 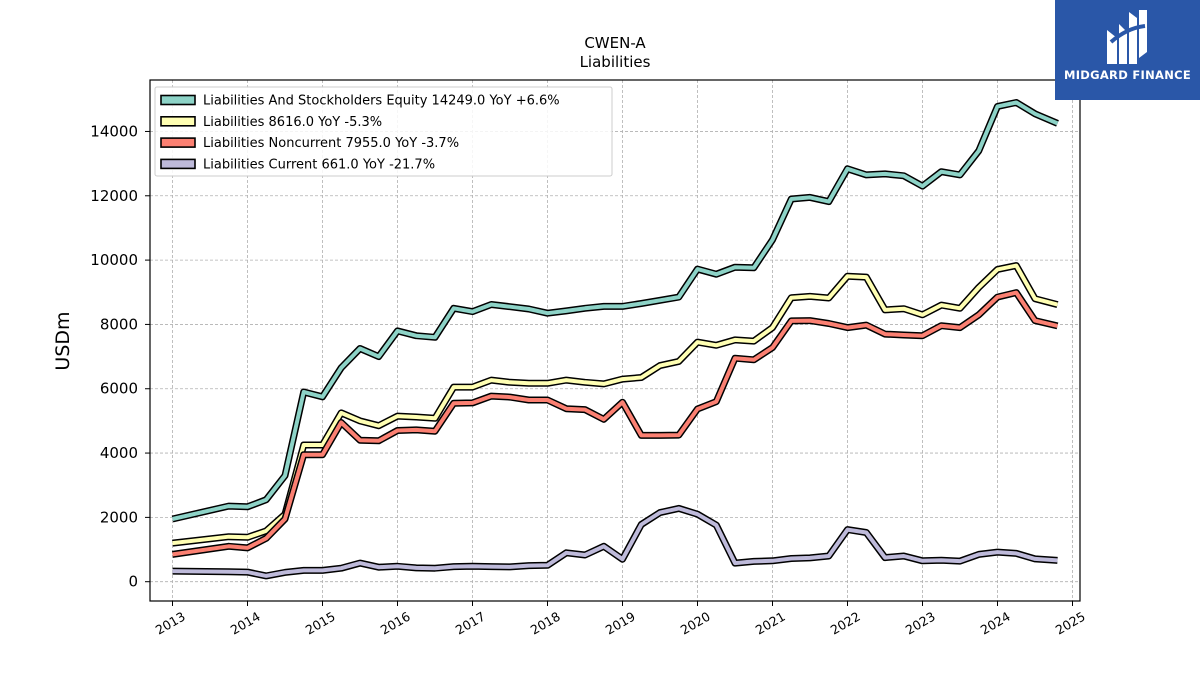 I want to click on y-axis-ticks: 0 2000 4000 6000 8000 10000 12000 14000, so click(x=120, y=356).